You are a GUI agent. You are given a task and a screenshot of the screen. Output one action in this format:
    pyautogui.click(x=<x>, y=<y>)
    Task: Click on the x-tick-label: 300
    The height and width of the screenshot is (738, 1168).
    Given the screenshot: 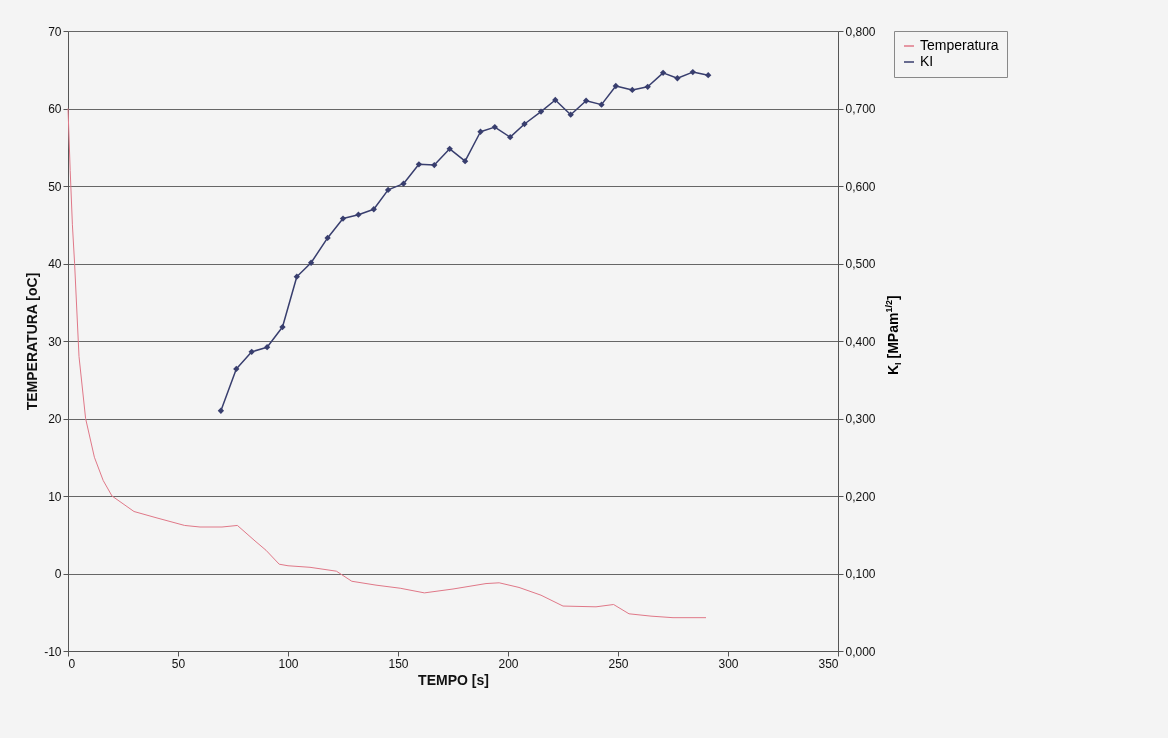 What is the action you would take?
    pyautogui.click(x=728, y=663)
    